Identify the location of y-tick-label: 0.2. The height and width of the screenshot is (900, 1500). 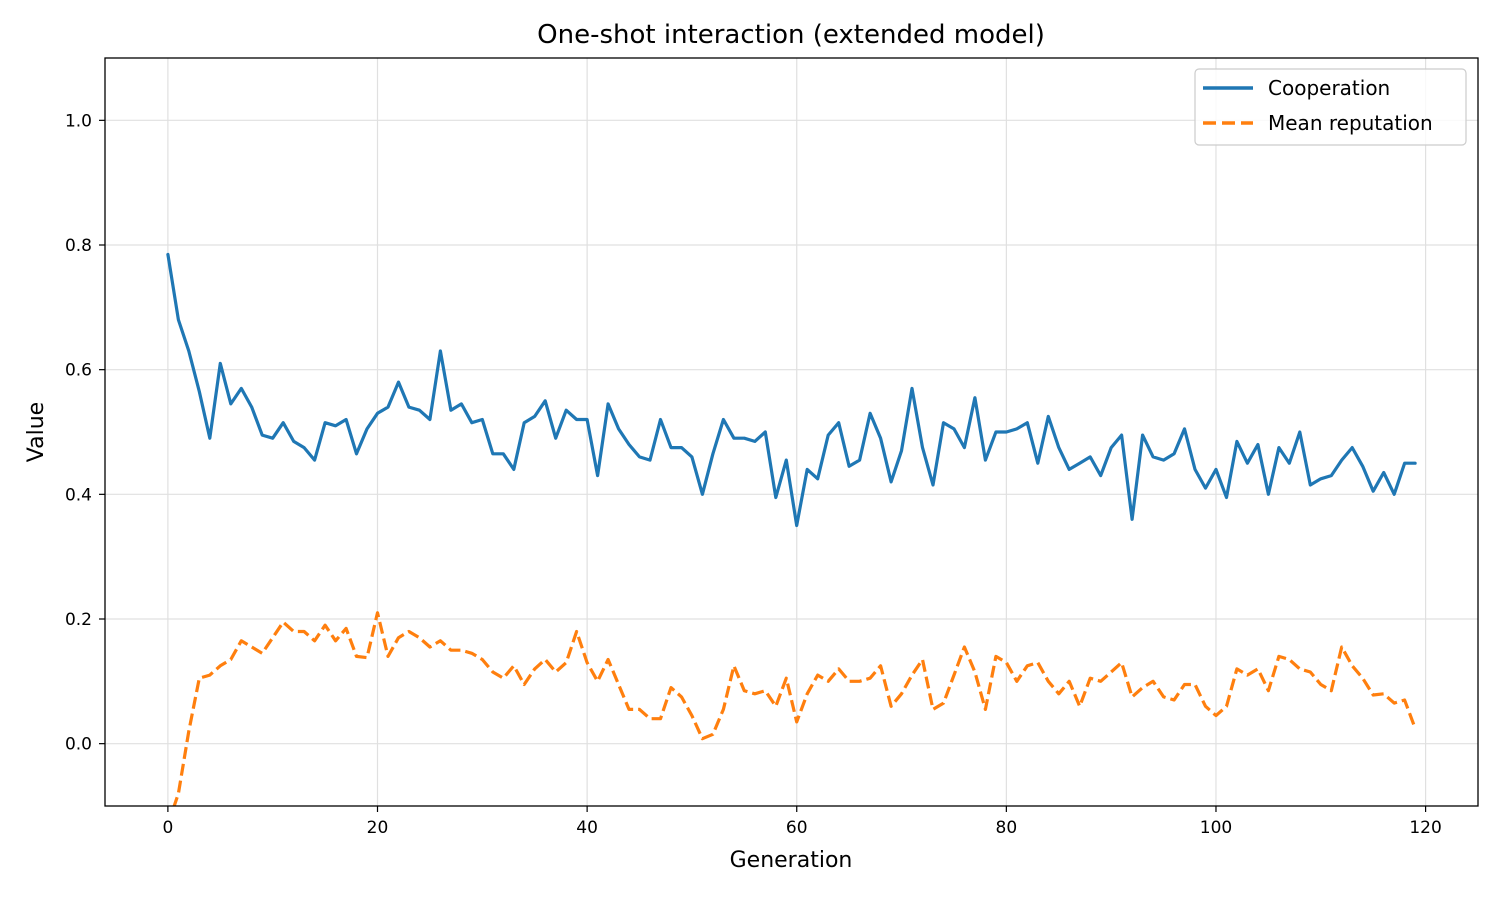
(78, 620).